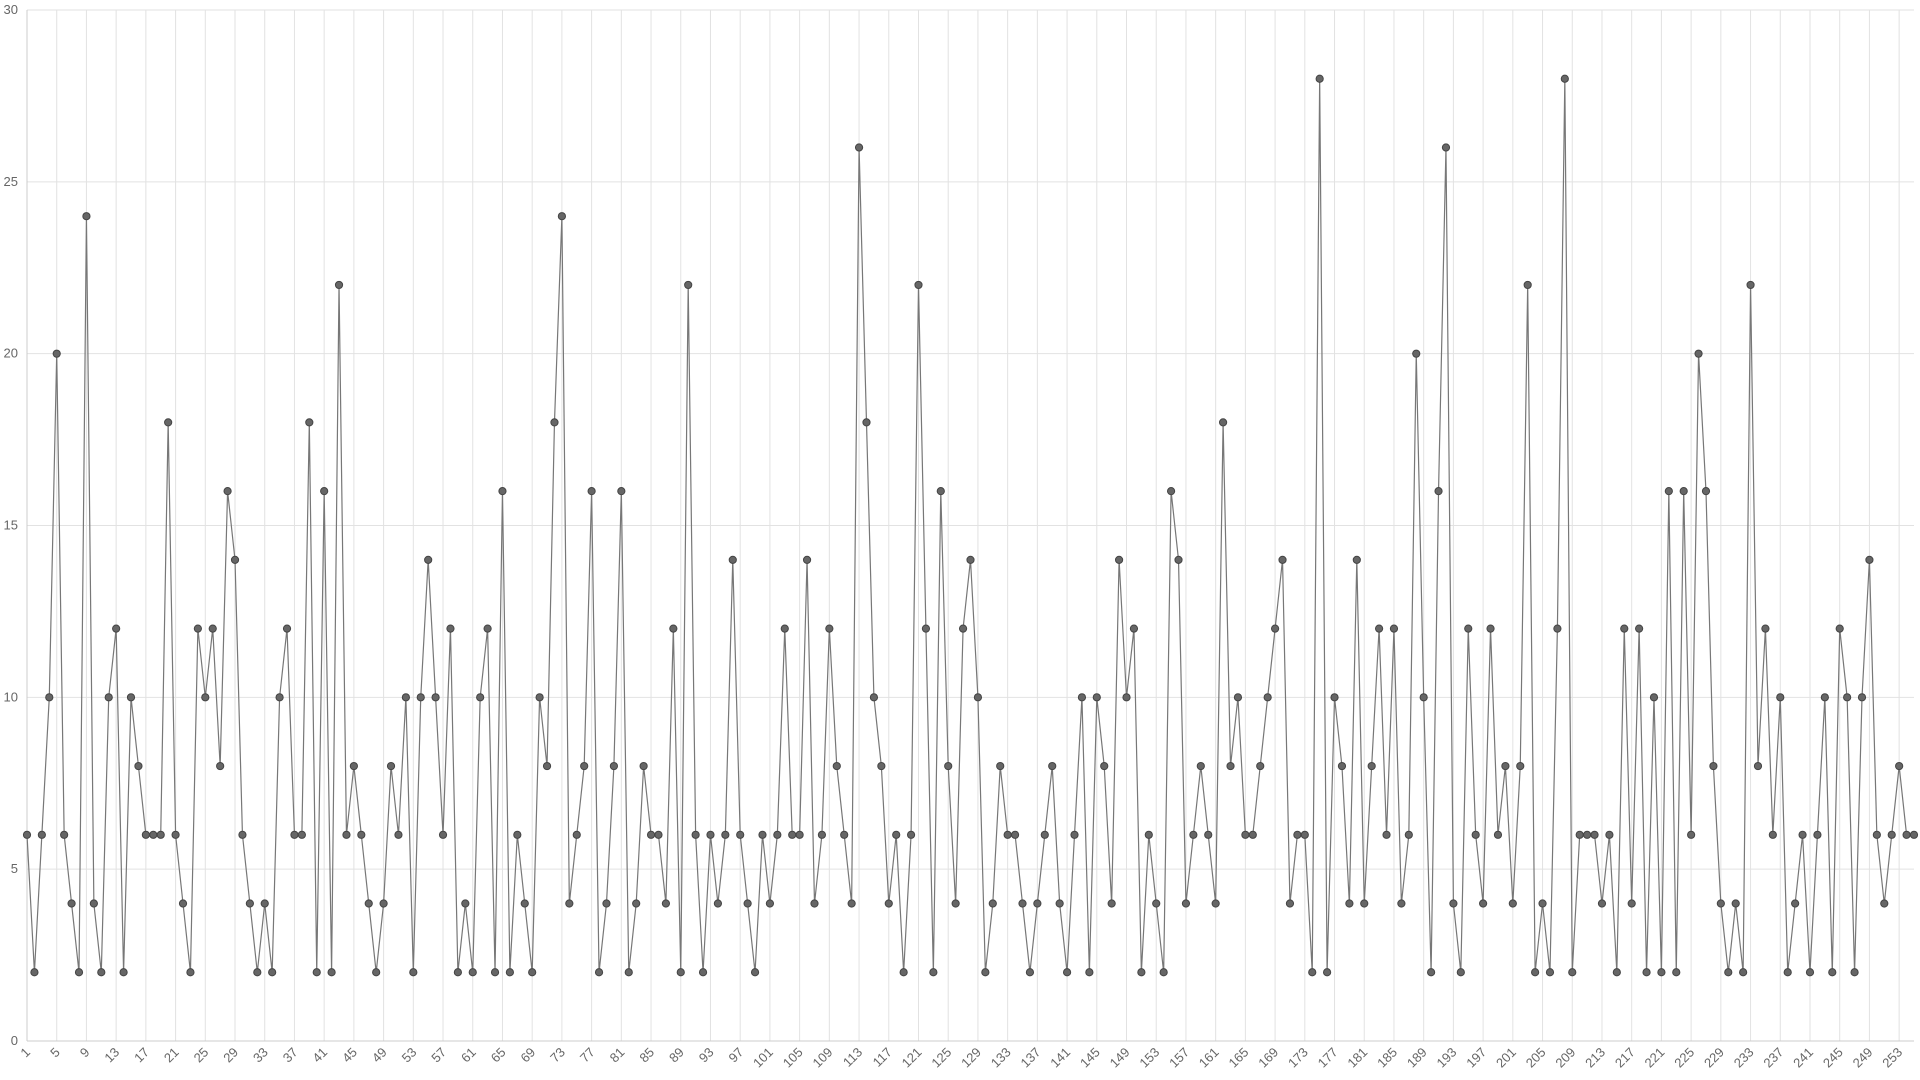  Describe the element at coordinates (1536, 1058) in the screenshot. I see `x-tick-label: 205` at that location.